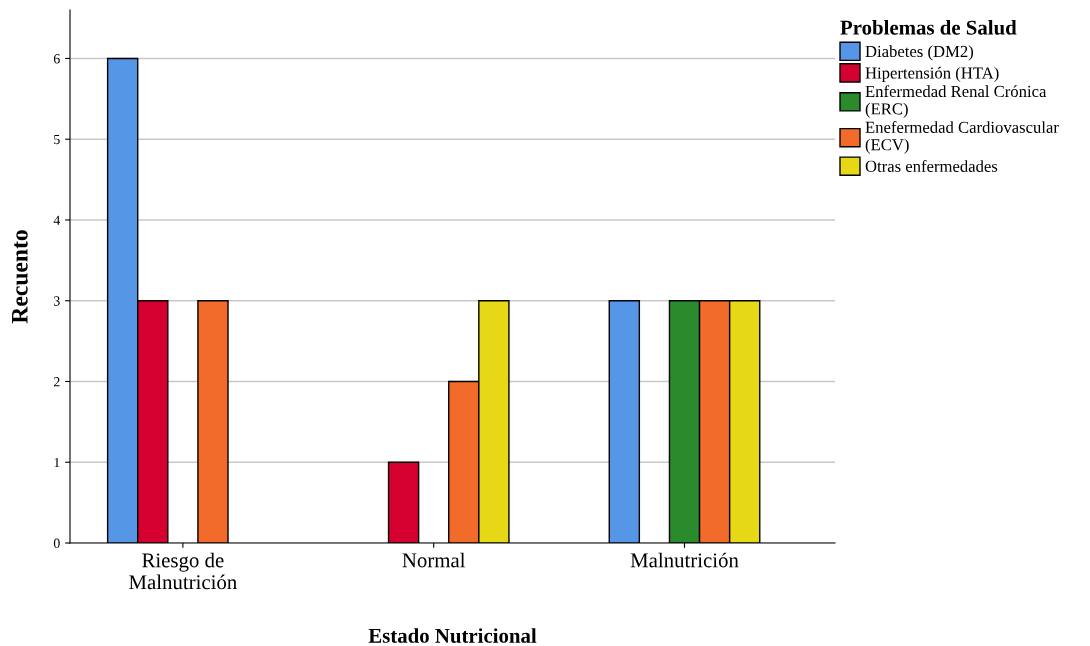  What do you see at coordinates (931, 166) in the screenshot?
I see `legend-label: Otras enfermedades` at bounding box center [931, 166].